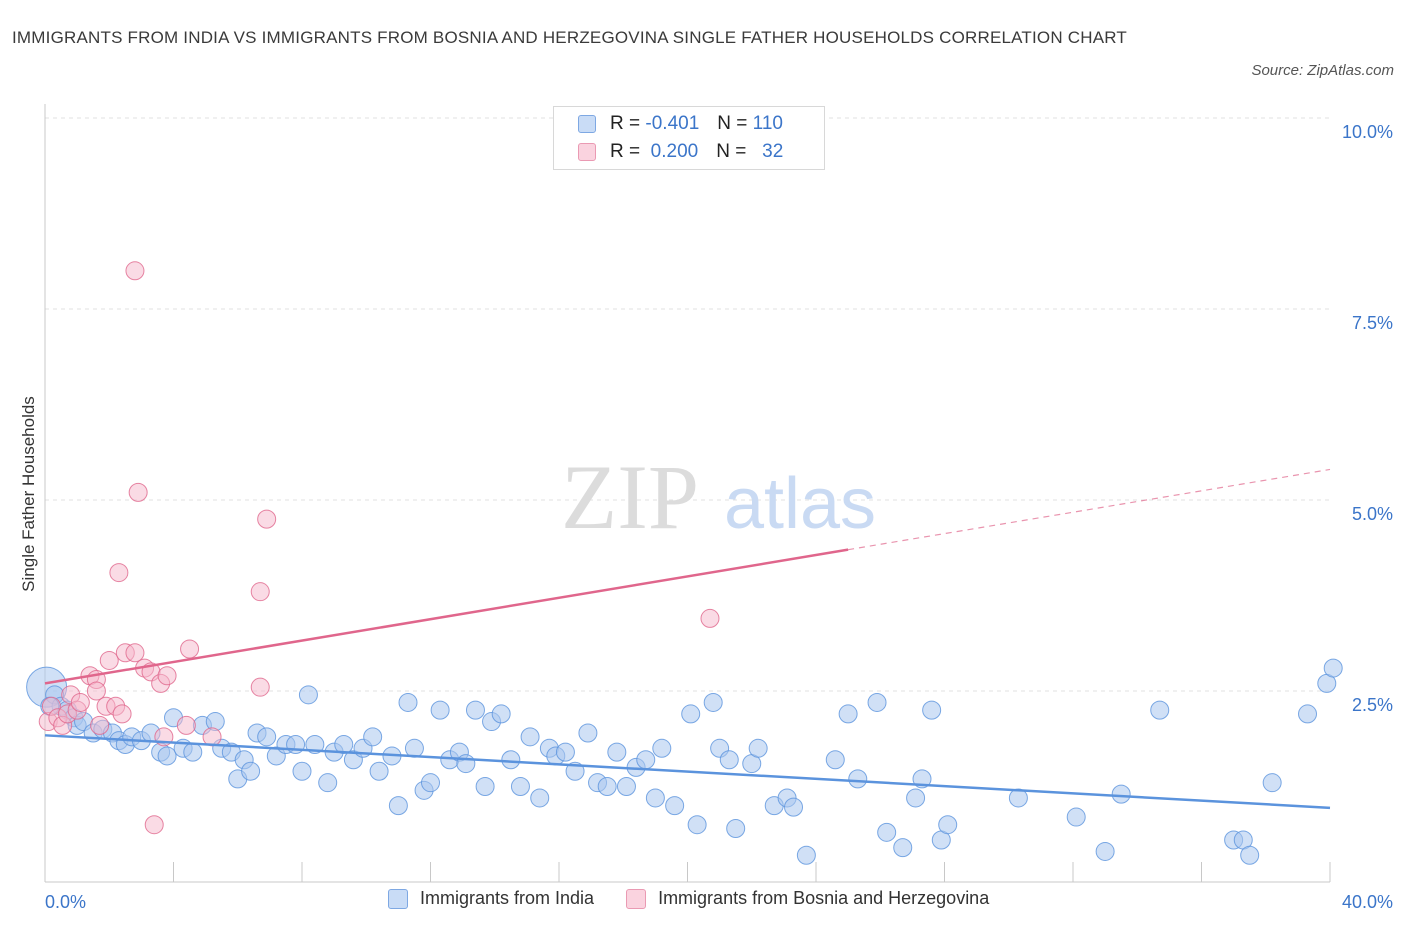 Image resolution: width=1406 pixels, height=930 pixels. I want to click on legend-item-india: Immigrants from India, so click(491, 898).